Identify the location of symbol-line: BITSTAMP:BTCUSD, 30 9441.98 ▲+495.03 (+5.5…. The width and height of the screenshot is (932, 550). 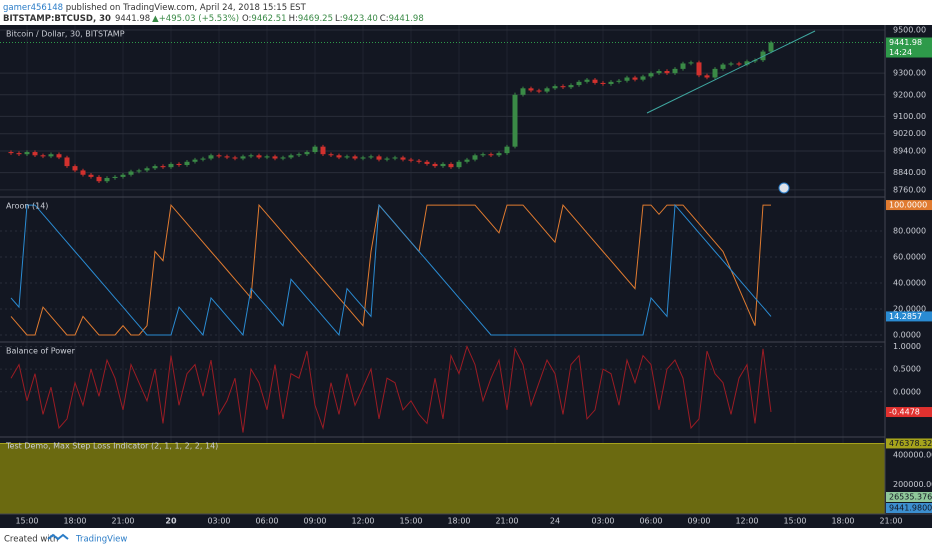
(213, 19).